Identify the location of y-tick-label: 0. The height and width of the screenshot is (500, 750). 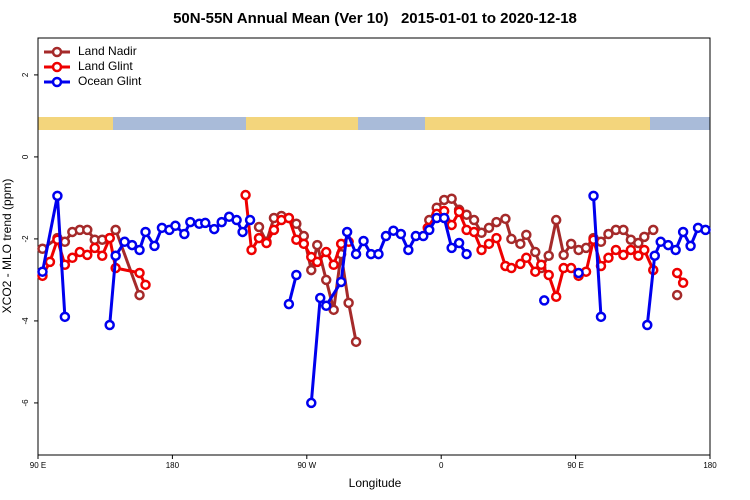
(25, 156).